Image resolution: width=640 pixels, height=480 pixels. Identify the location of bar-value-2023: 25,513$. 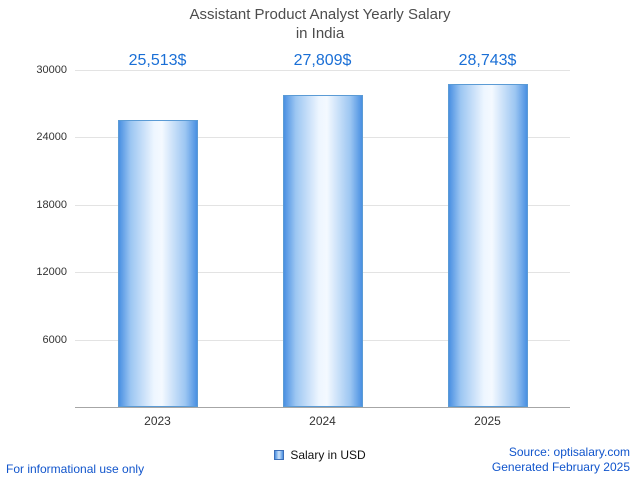
(157, 60).